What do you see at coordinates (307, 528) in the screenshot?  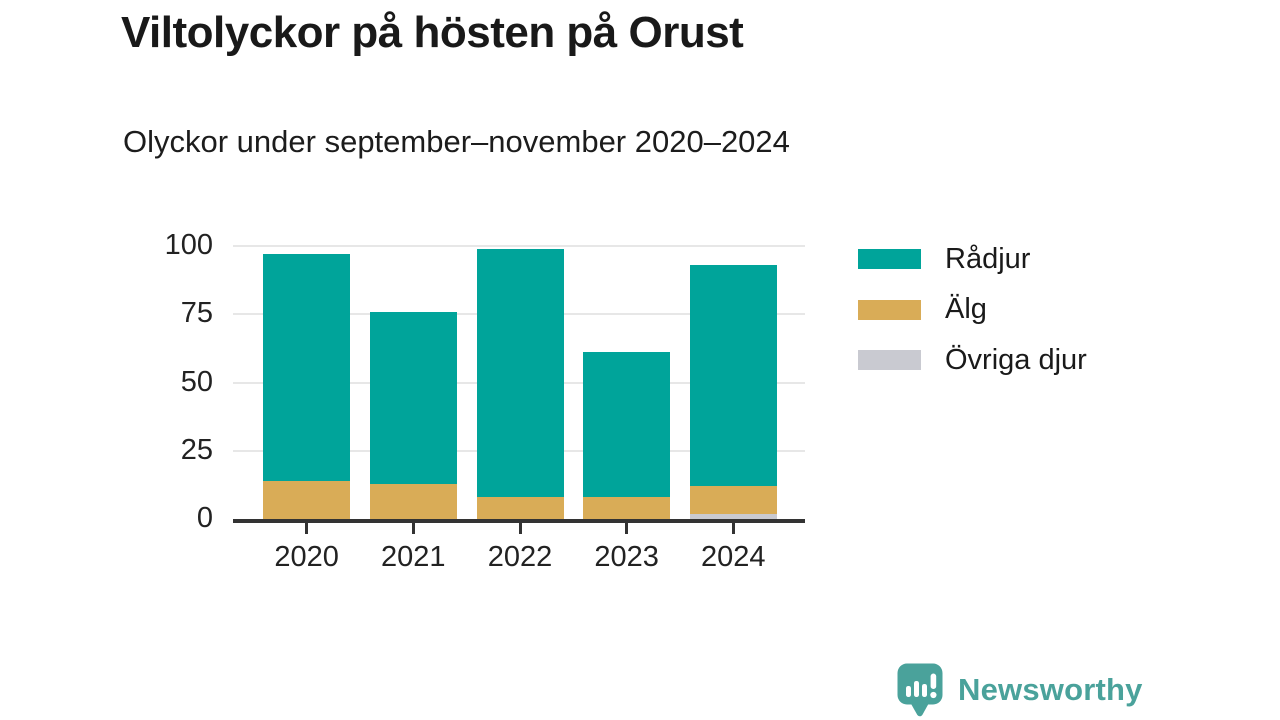 I see `x-tick-2020` at bounding box center [307, 528].